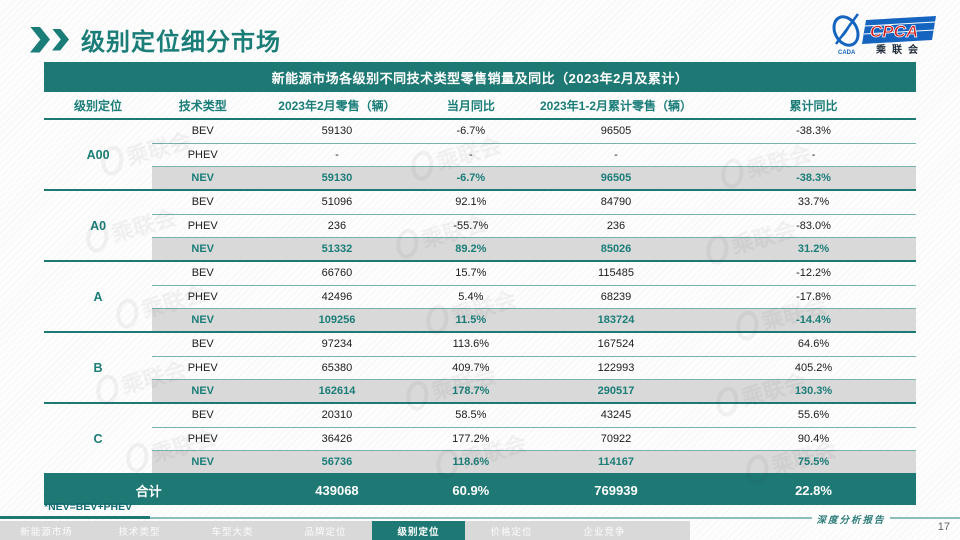  What do you see at coordinates (232, 532) in the screenshot?
I see `tab-model-category: 车型大类` at bounding box center [232, 532].